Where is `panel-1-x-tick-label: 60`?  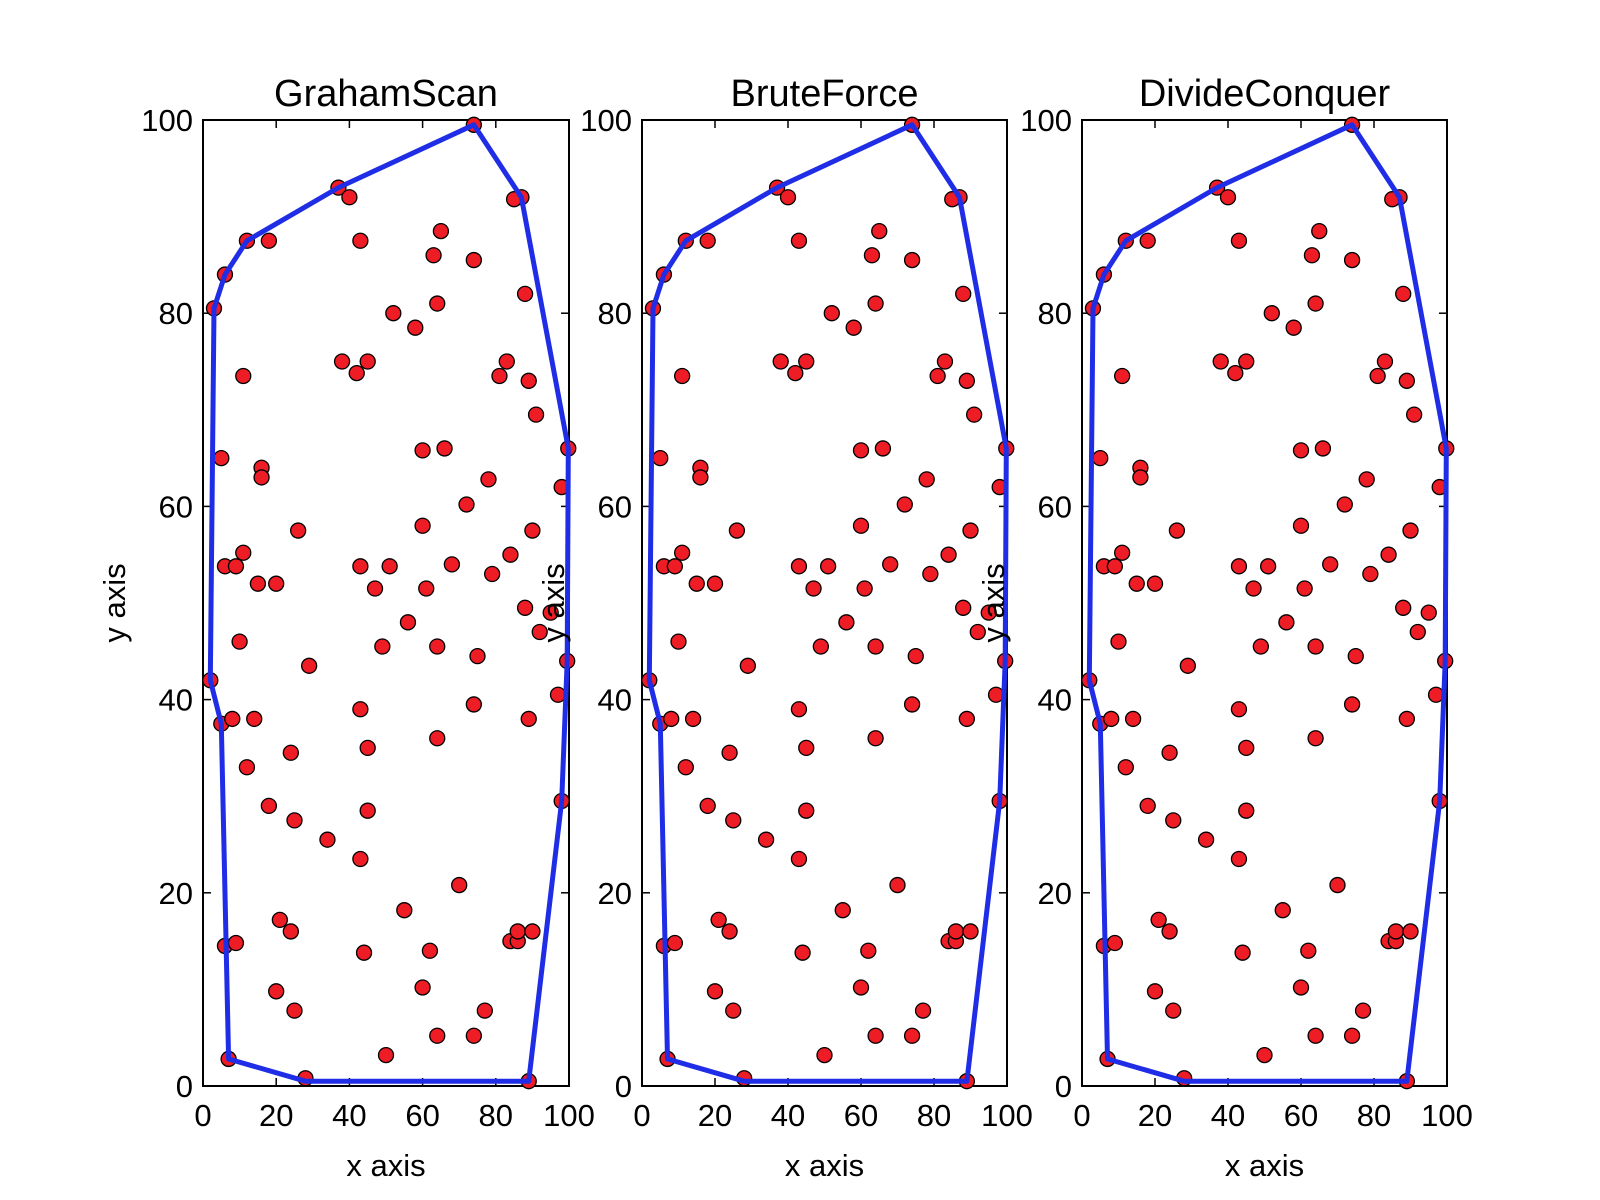
panel-1-x-tick-label: 60 is located at coordinates (422, 1115).